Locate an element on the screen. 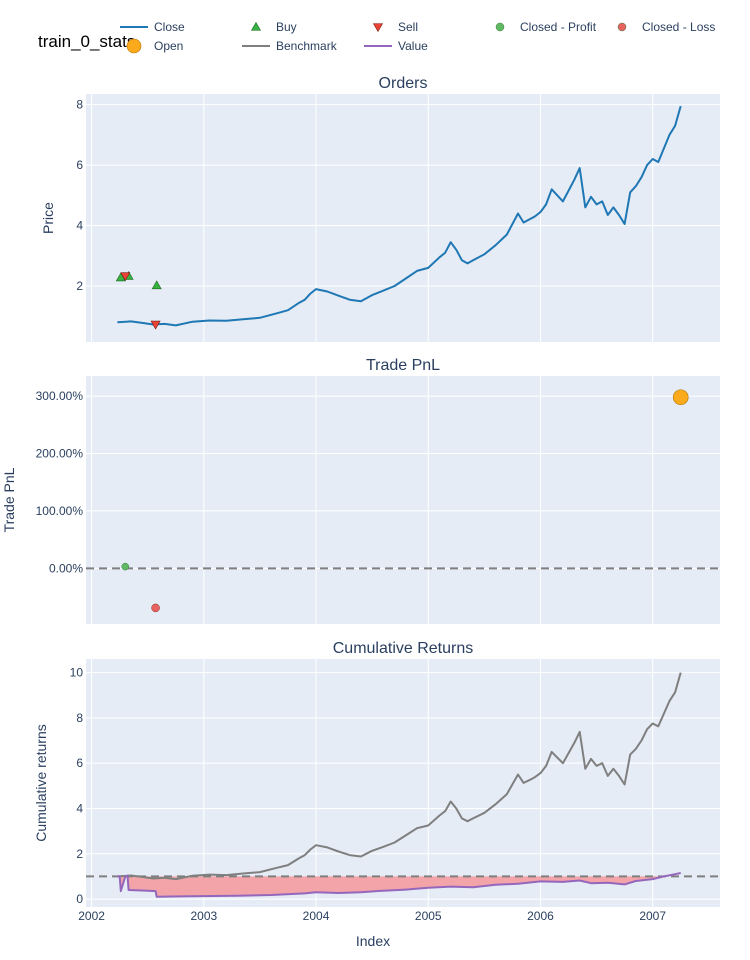 The height and width of the screenshot is (960, 750). legend-item-benchmark: Benchmark is located at coordinates (290, 46).